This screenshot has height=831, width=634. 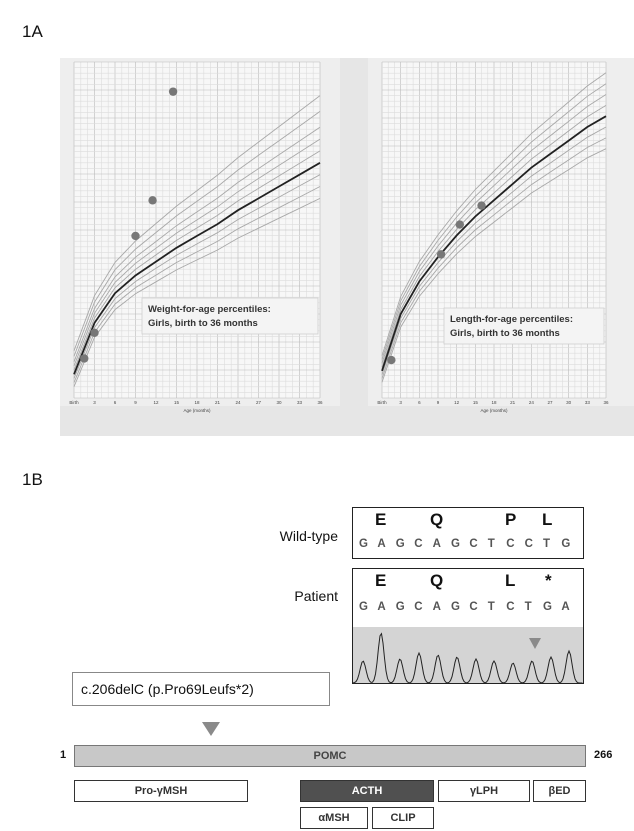 What do you see at coordinates (548, 580) in the screenshot?
I see `amino-acid: *` at bounding box center [548, 580].